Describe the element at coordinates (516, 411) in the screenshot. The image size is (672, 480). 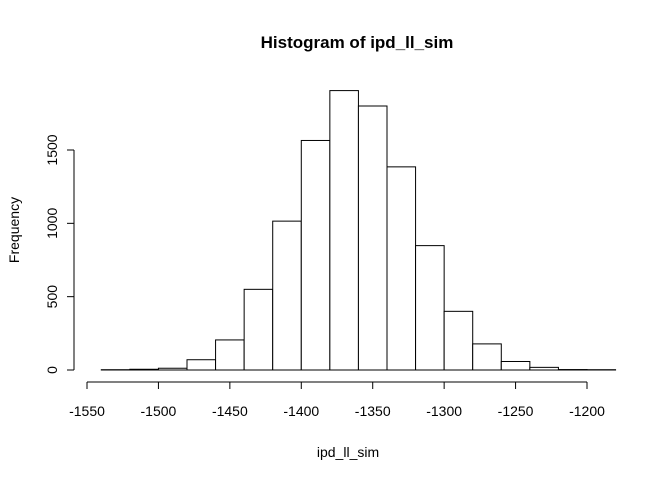
I see `x-tick-label: -1250` at that location.